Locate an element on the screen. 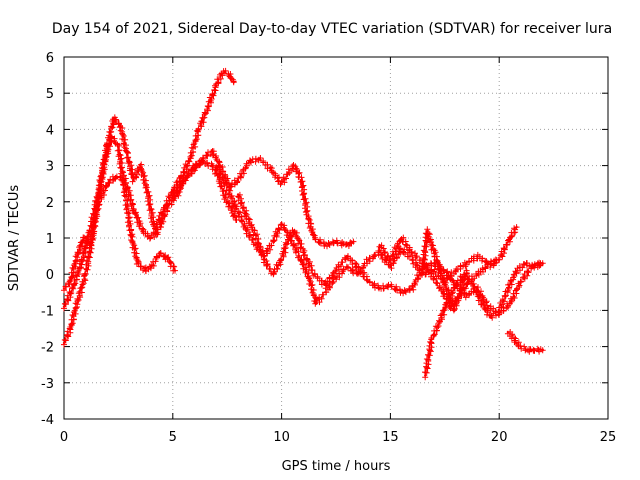 This screenshot has height=480, width=640. x-axis-label: GPS time / hours is located at coordinates (336, 466).